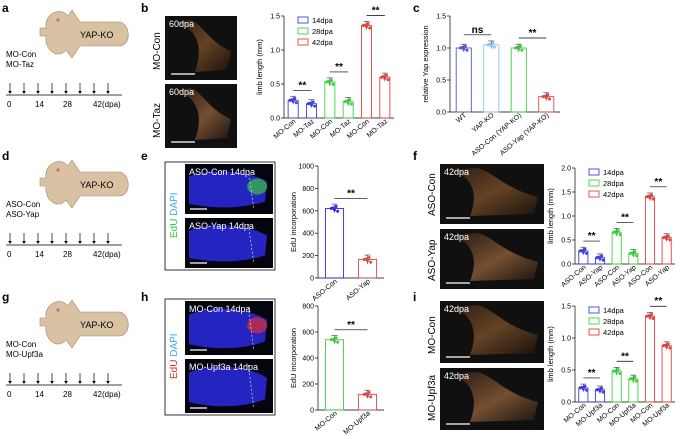 This screenshot has width=685, height=439. What do you see at coordinates (461, 118) in the screenshot?
I see `x-tick-label: WT` at bounding box center [461, 118].